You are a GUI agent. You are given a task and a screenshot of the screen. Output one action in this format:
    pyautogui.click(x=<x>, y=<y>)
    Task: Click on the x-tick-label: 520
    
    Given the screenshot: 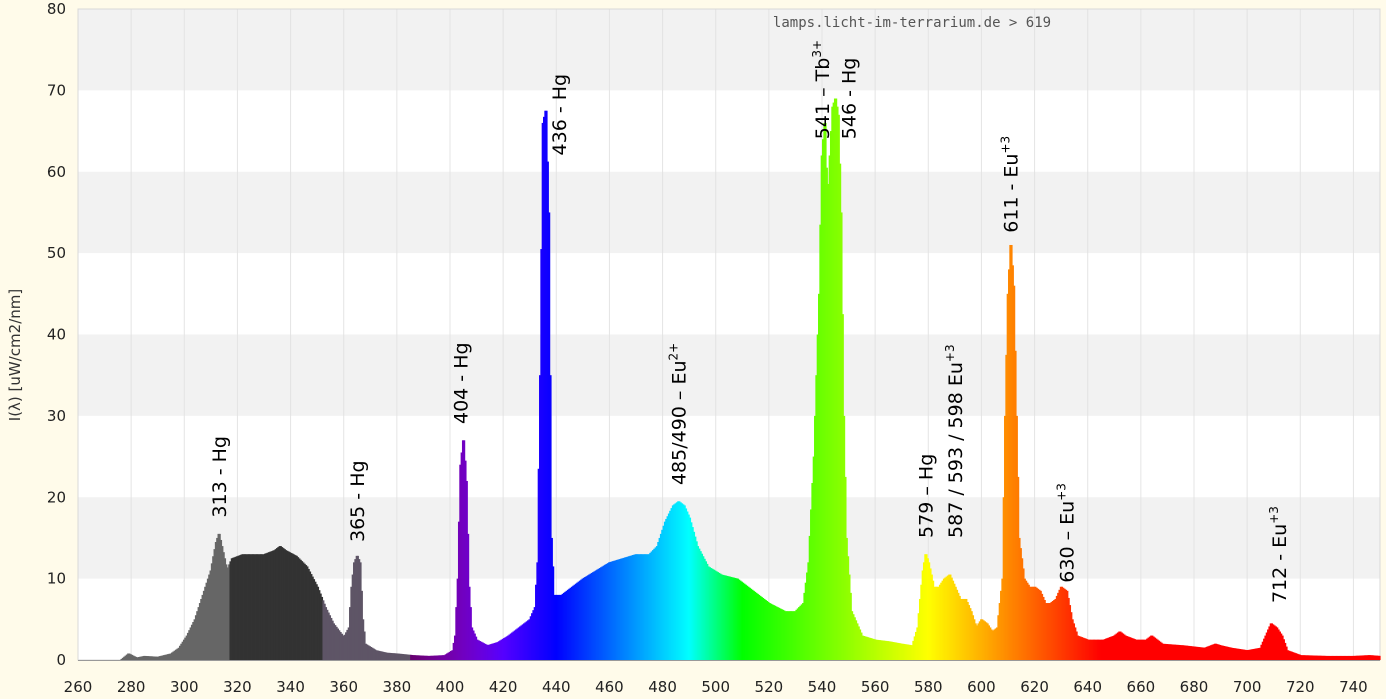 What is the action you would take?
    pyautogui.click(x=769, y=687)
    